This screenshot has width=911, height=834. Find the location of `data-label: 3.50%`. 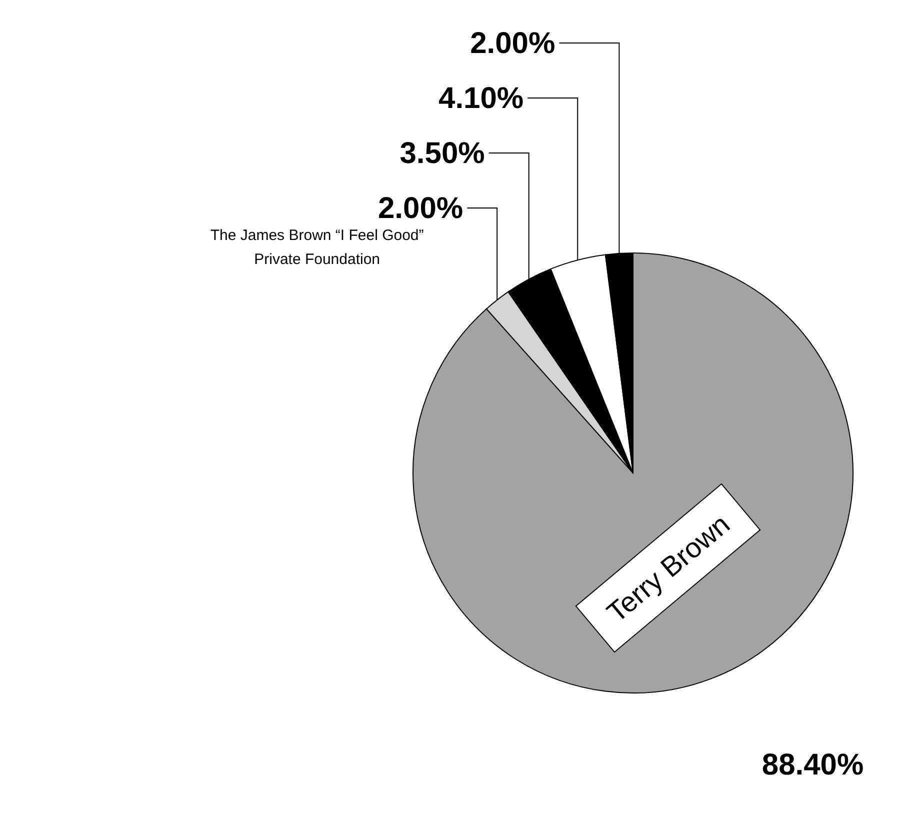

data-label: 3.50% is located at coordinates (442, 153).